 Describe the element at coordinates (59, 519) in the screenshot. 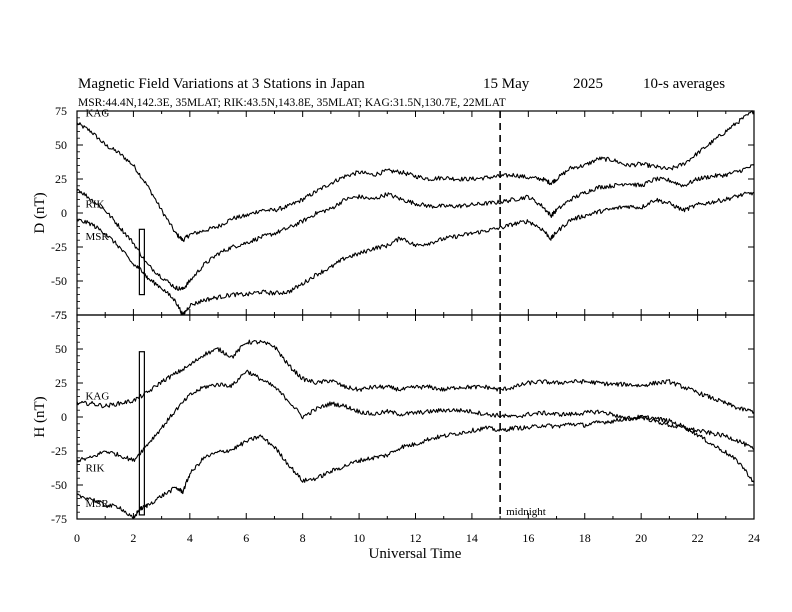

I see `y-tick-label-H: -75` at that location.